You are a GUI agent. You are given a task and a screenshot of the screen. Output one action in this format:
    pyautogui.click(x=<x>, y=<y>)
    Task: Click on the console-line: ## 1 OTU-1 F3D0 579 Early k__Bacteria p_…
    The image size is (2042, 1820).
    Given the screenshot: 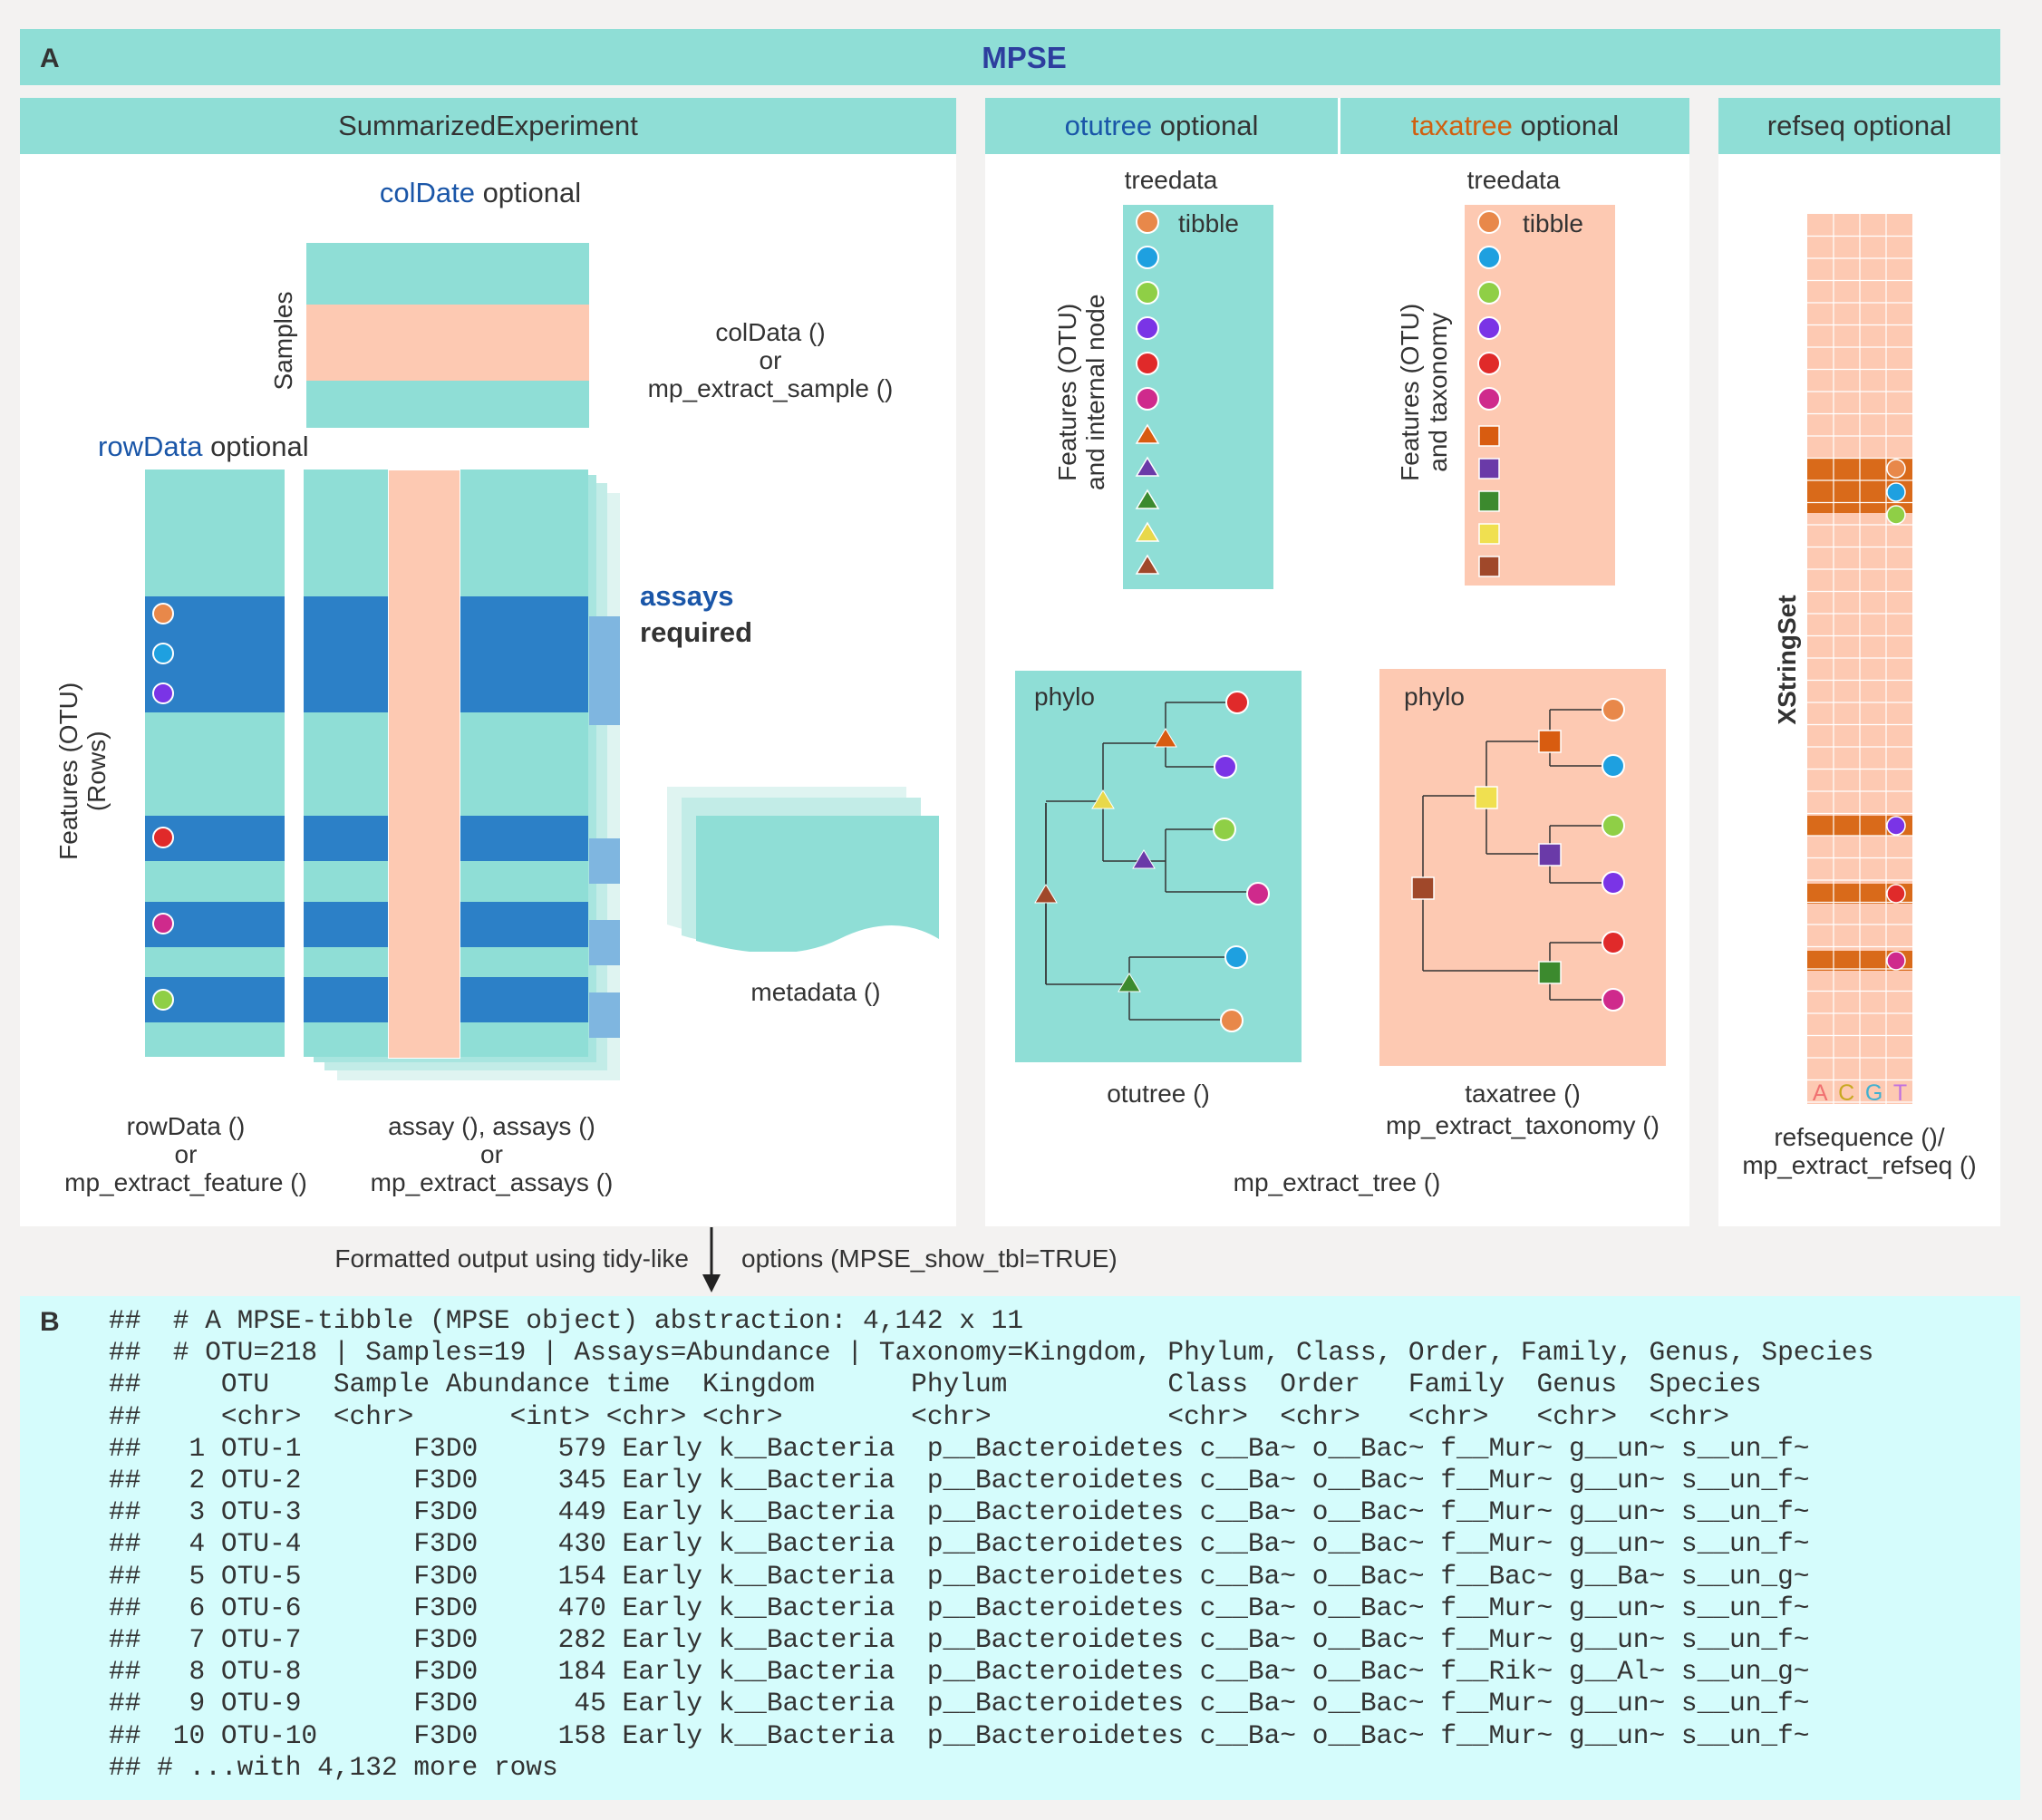 What is the action you would take?
    pyautogui.click(x=959, y=1448)
    